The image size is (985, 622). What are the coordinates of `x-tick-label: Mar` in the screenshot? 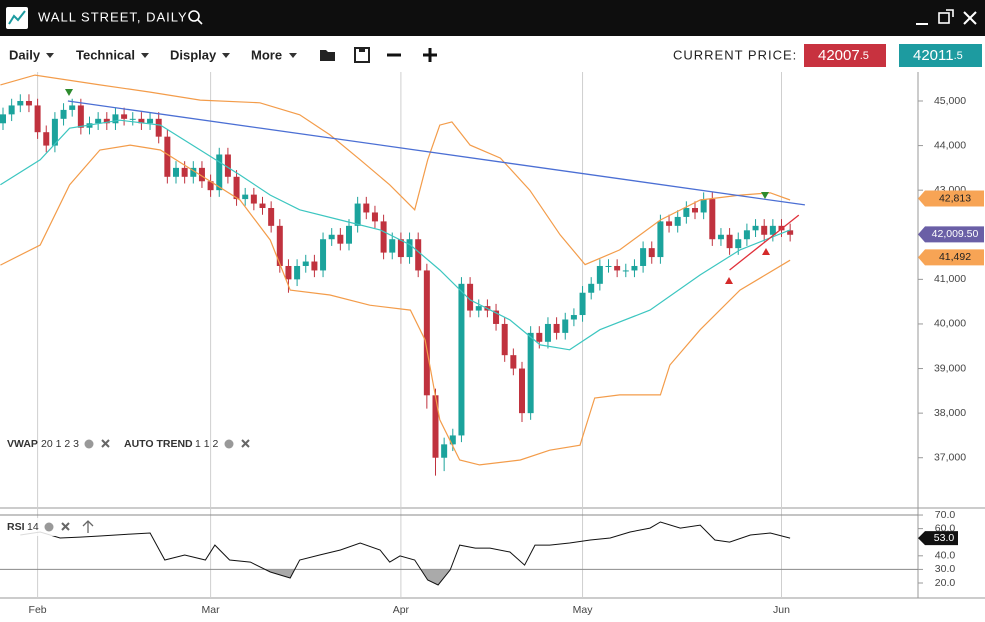 It's located at (211, 610).